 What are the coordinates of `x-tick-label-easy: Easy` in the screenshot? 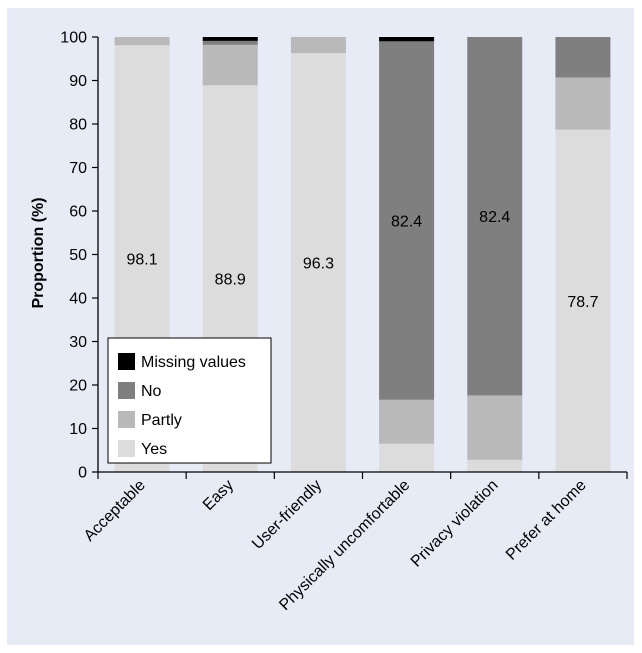 It's located at (218, 495).